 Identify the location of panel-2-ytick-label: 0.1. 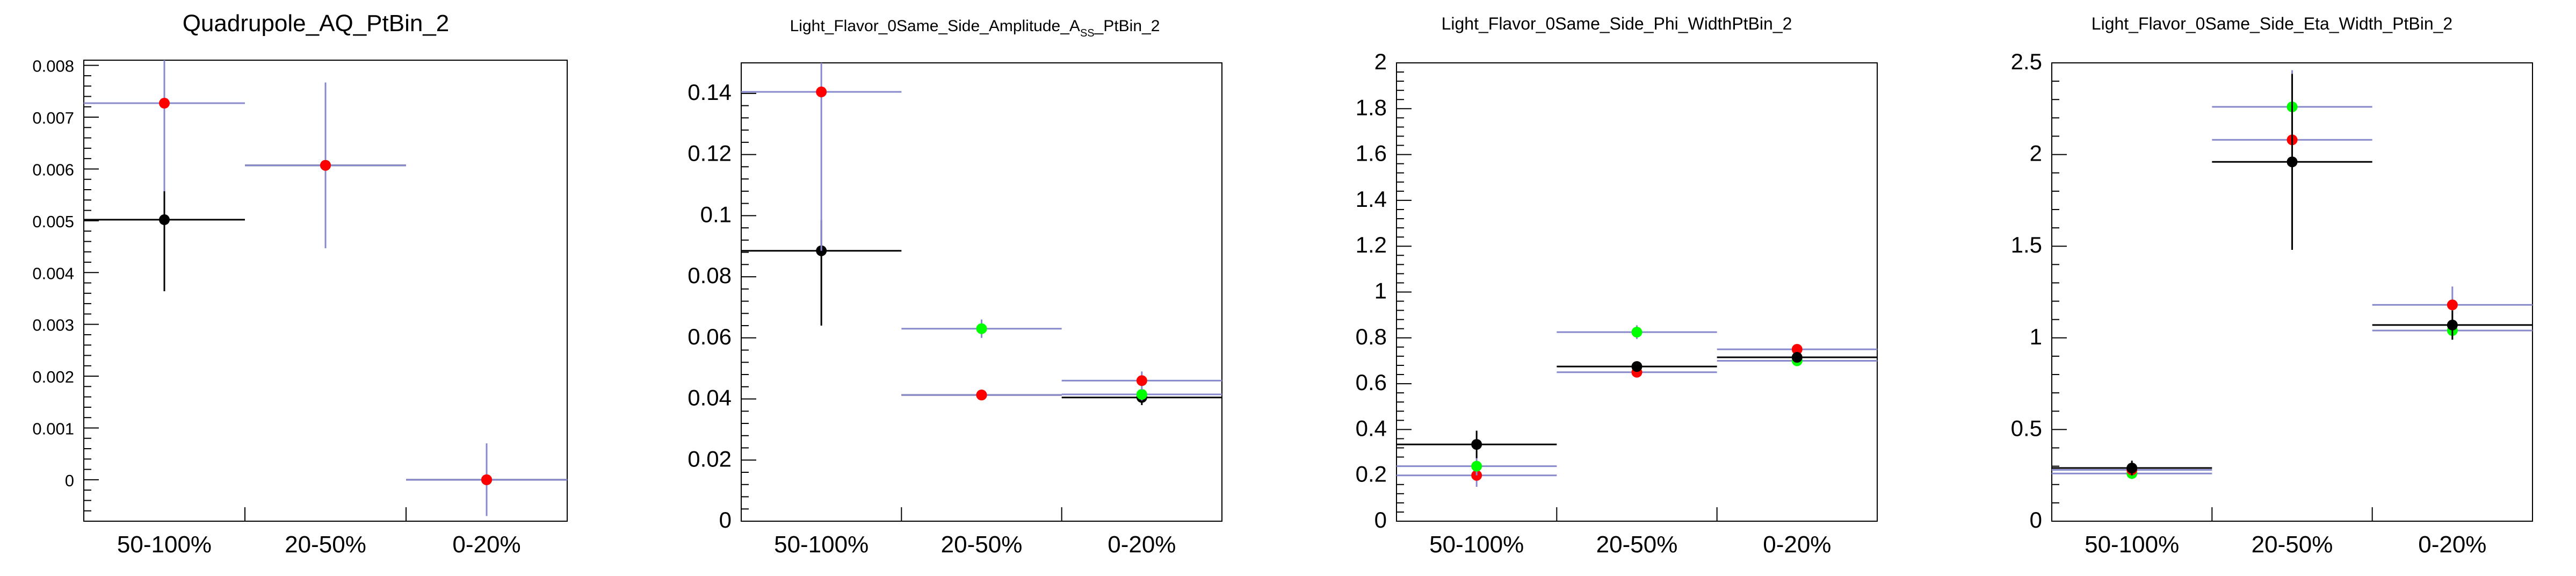
(716, 214).